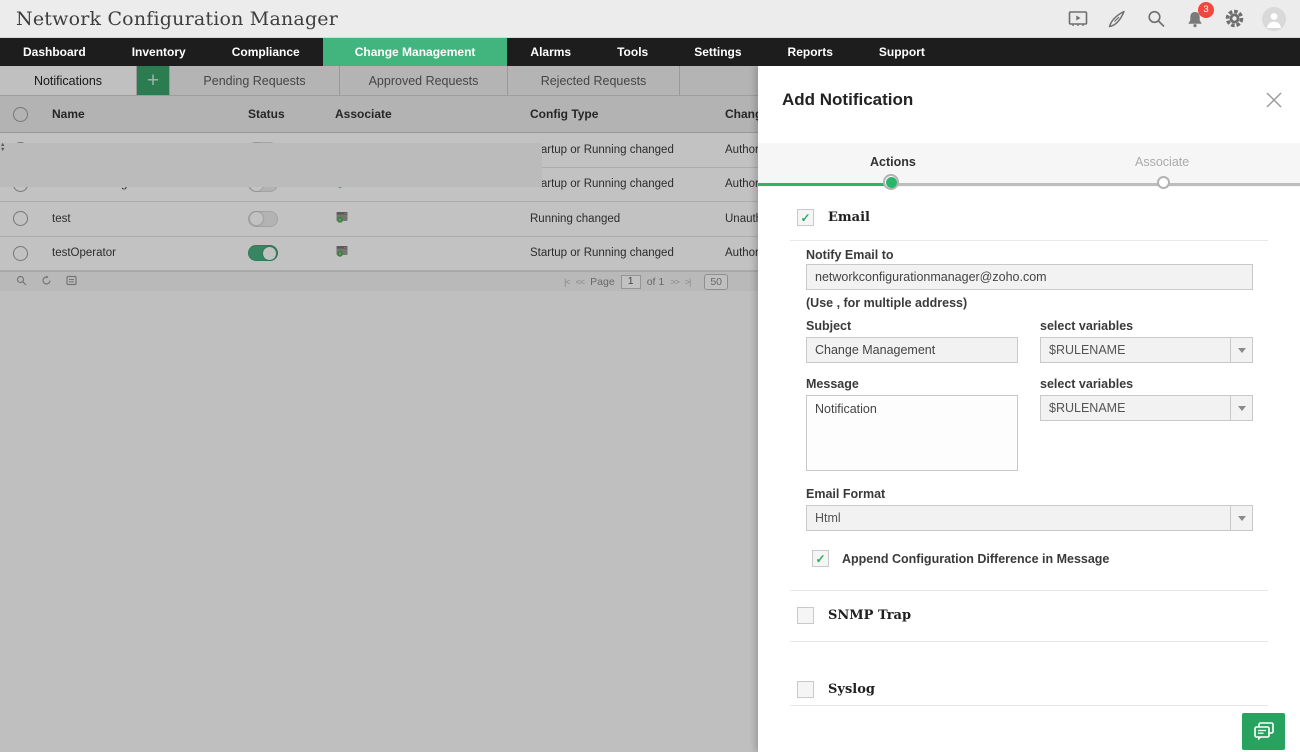  I want to click on snmp-trap-checkbox: ✓, so click(805, 615).